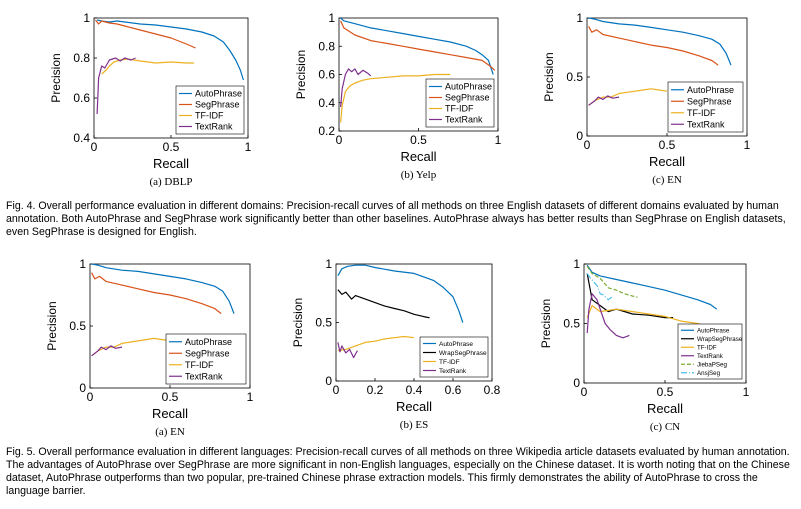 The image size is (801, 509). What do you see at coordinates (665, 427) in the screenshot?
I see `panel-subtitle: (c) CN` at bounding box center [665, 427].